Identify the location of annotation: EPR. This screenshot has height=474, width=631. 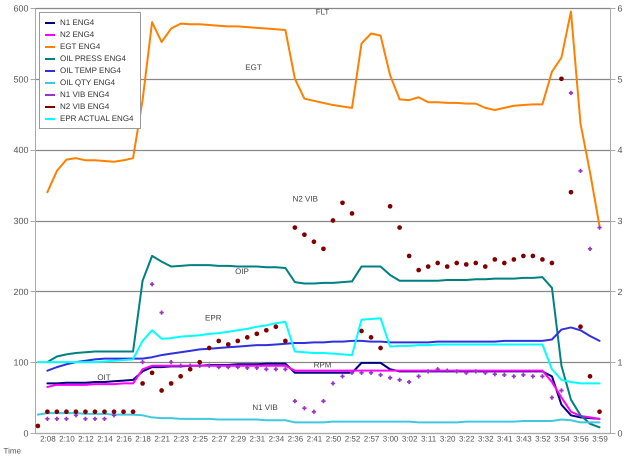
(213, 318).